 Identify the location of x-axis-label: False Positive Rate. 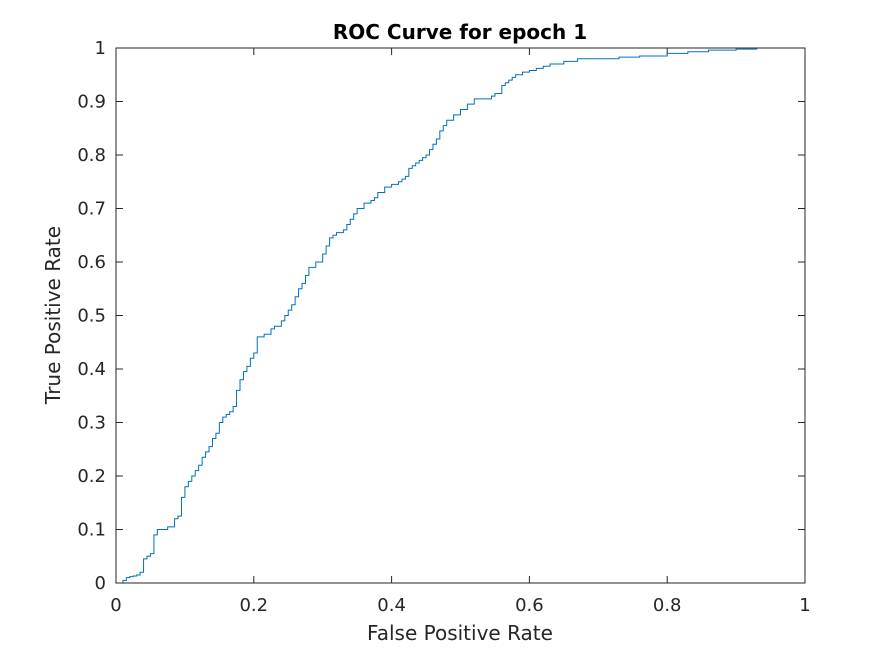
(460, 633).